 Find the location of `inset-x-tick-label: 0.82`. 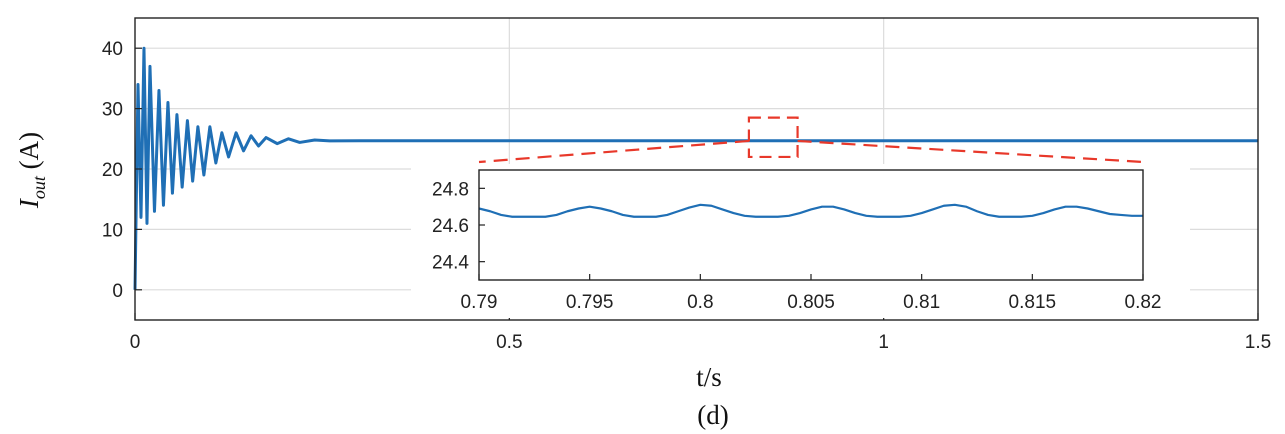

inset-x-tick-label: 0.82 is located at coordinates (1143, 302).